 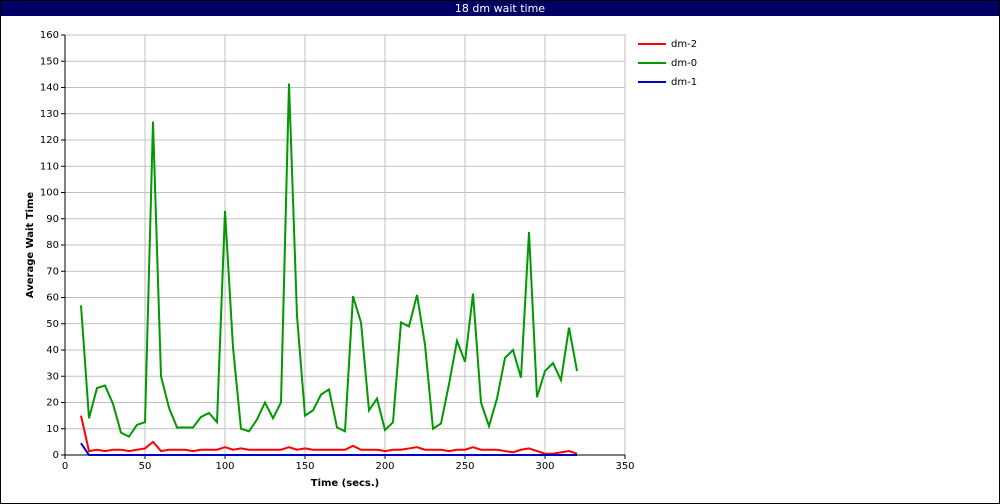 What do you see at coordinates (56, 455) in the screenshot?
I see `y-tick-label: 0` at bounding box center [56, 455].